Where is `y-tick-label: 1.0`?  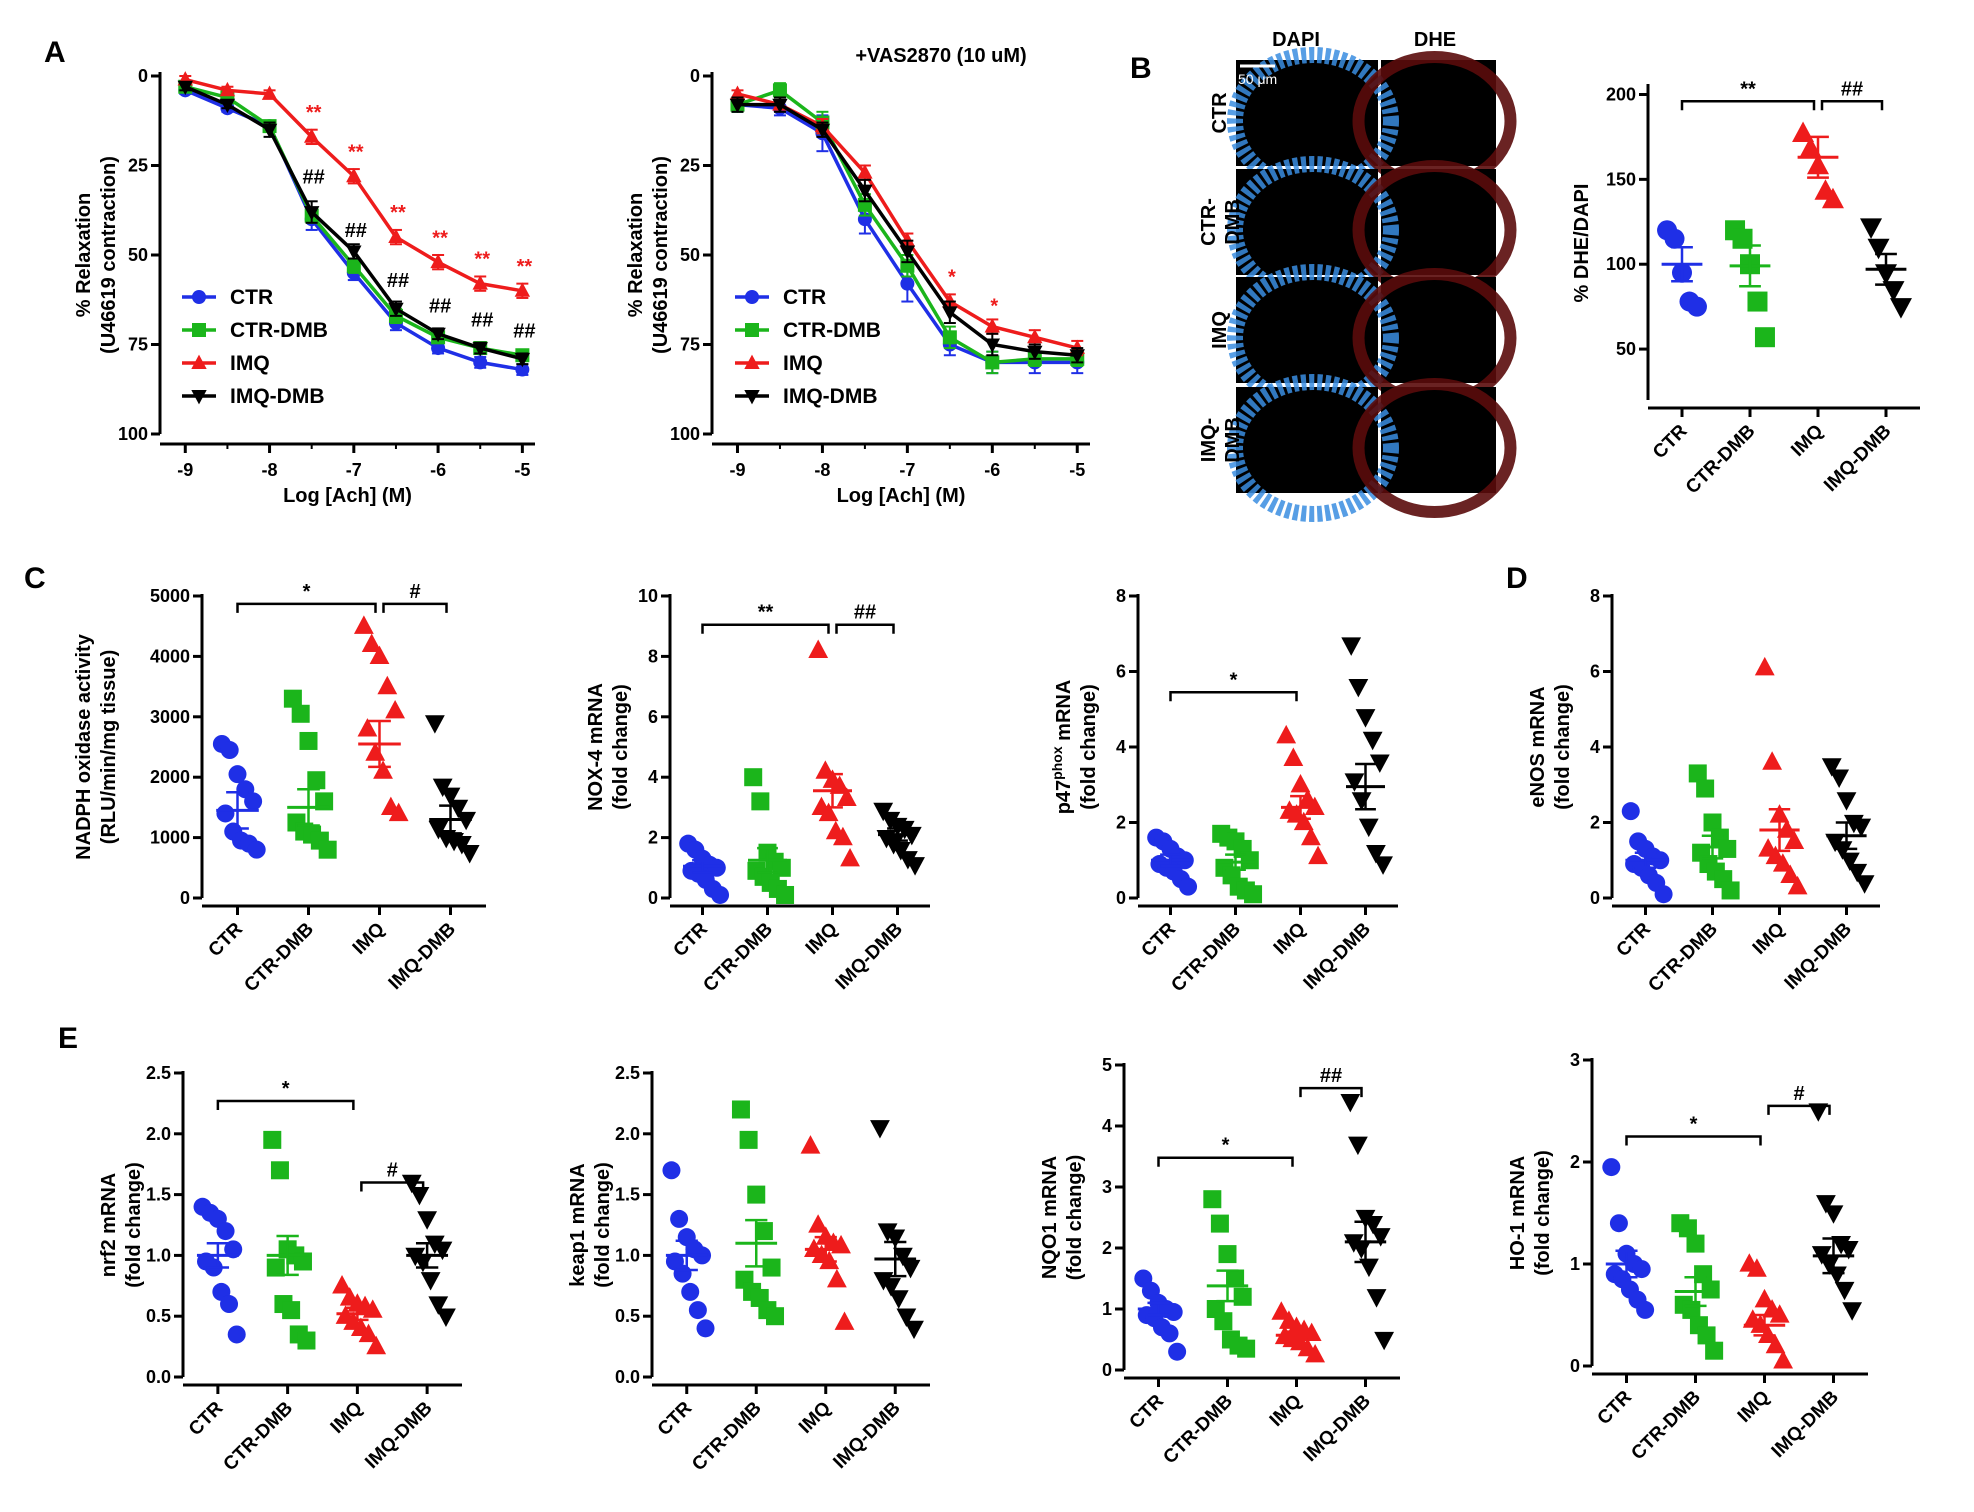
y-tick-label: 1.0 is located at coordinates (627, 1255).